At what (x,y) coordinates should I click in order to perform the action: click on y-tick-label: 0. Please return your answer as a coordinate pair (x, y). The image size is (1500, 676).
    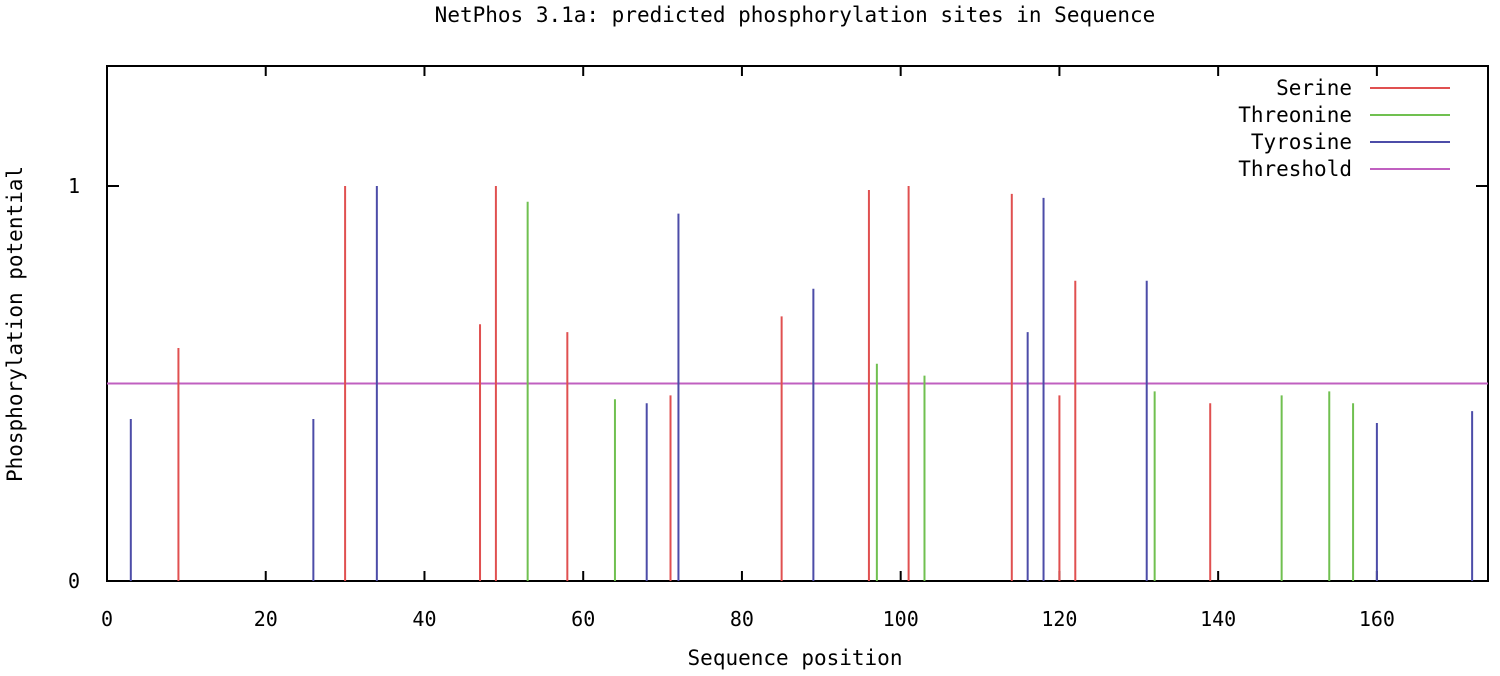
    Looking at the image, I should click on (74, 581).